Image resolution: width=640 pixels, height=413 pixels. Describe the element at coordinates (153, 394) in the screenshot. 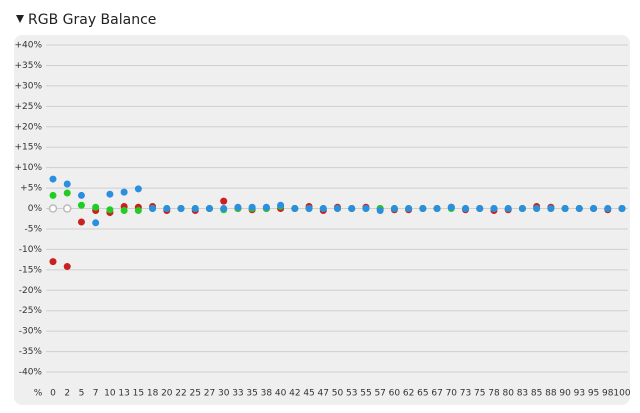

I see `x-tick-label: 18` at that location.